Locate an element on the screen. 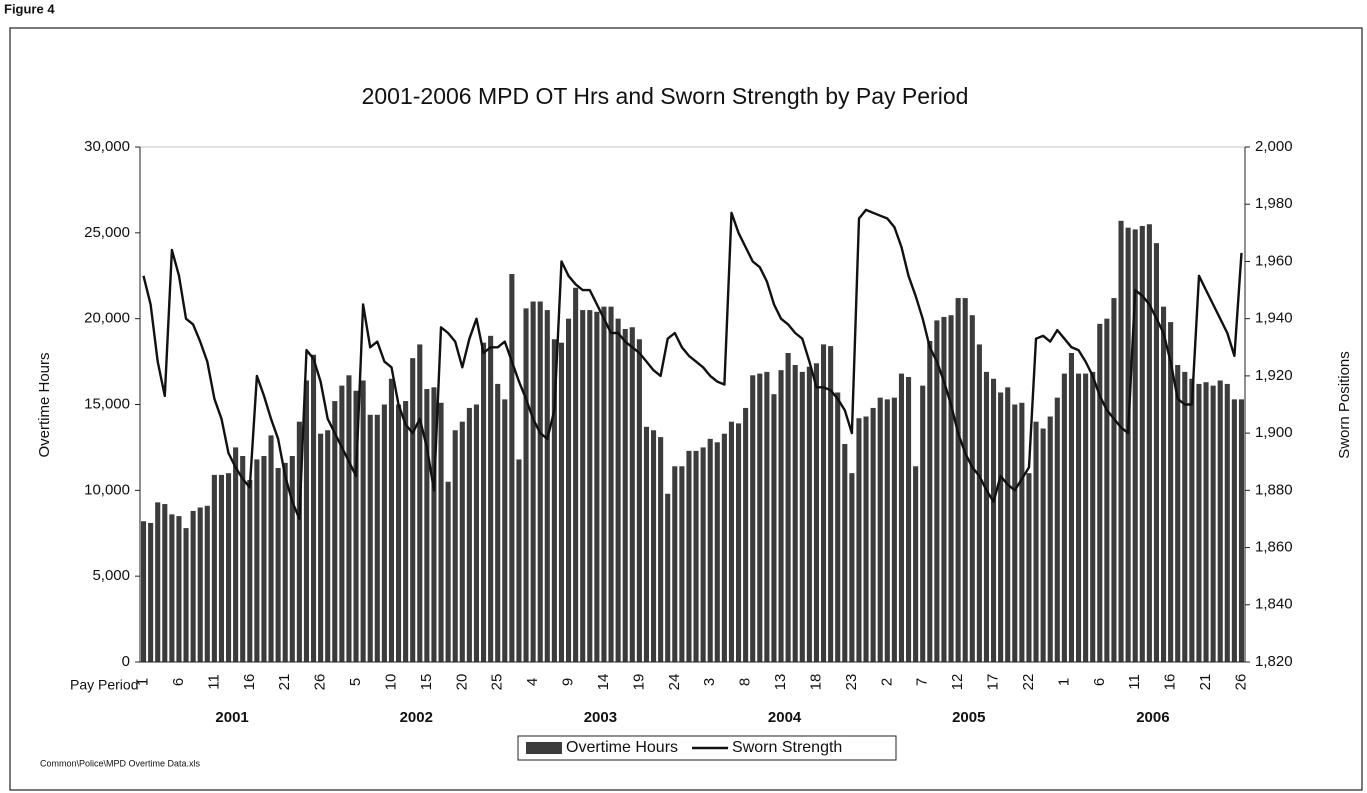  x-tick-label: 6 is located at coordinates (178, 682).